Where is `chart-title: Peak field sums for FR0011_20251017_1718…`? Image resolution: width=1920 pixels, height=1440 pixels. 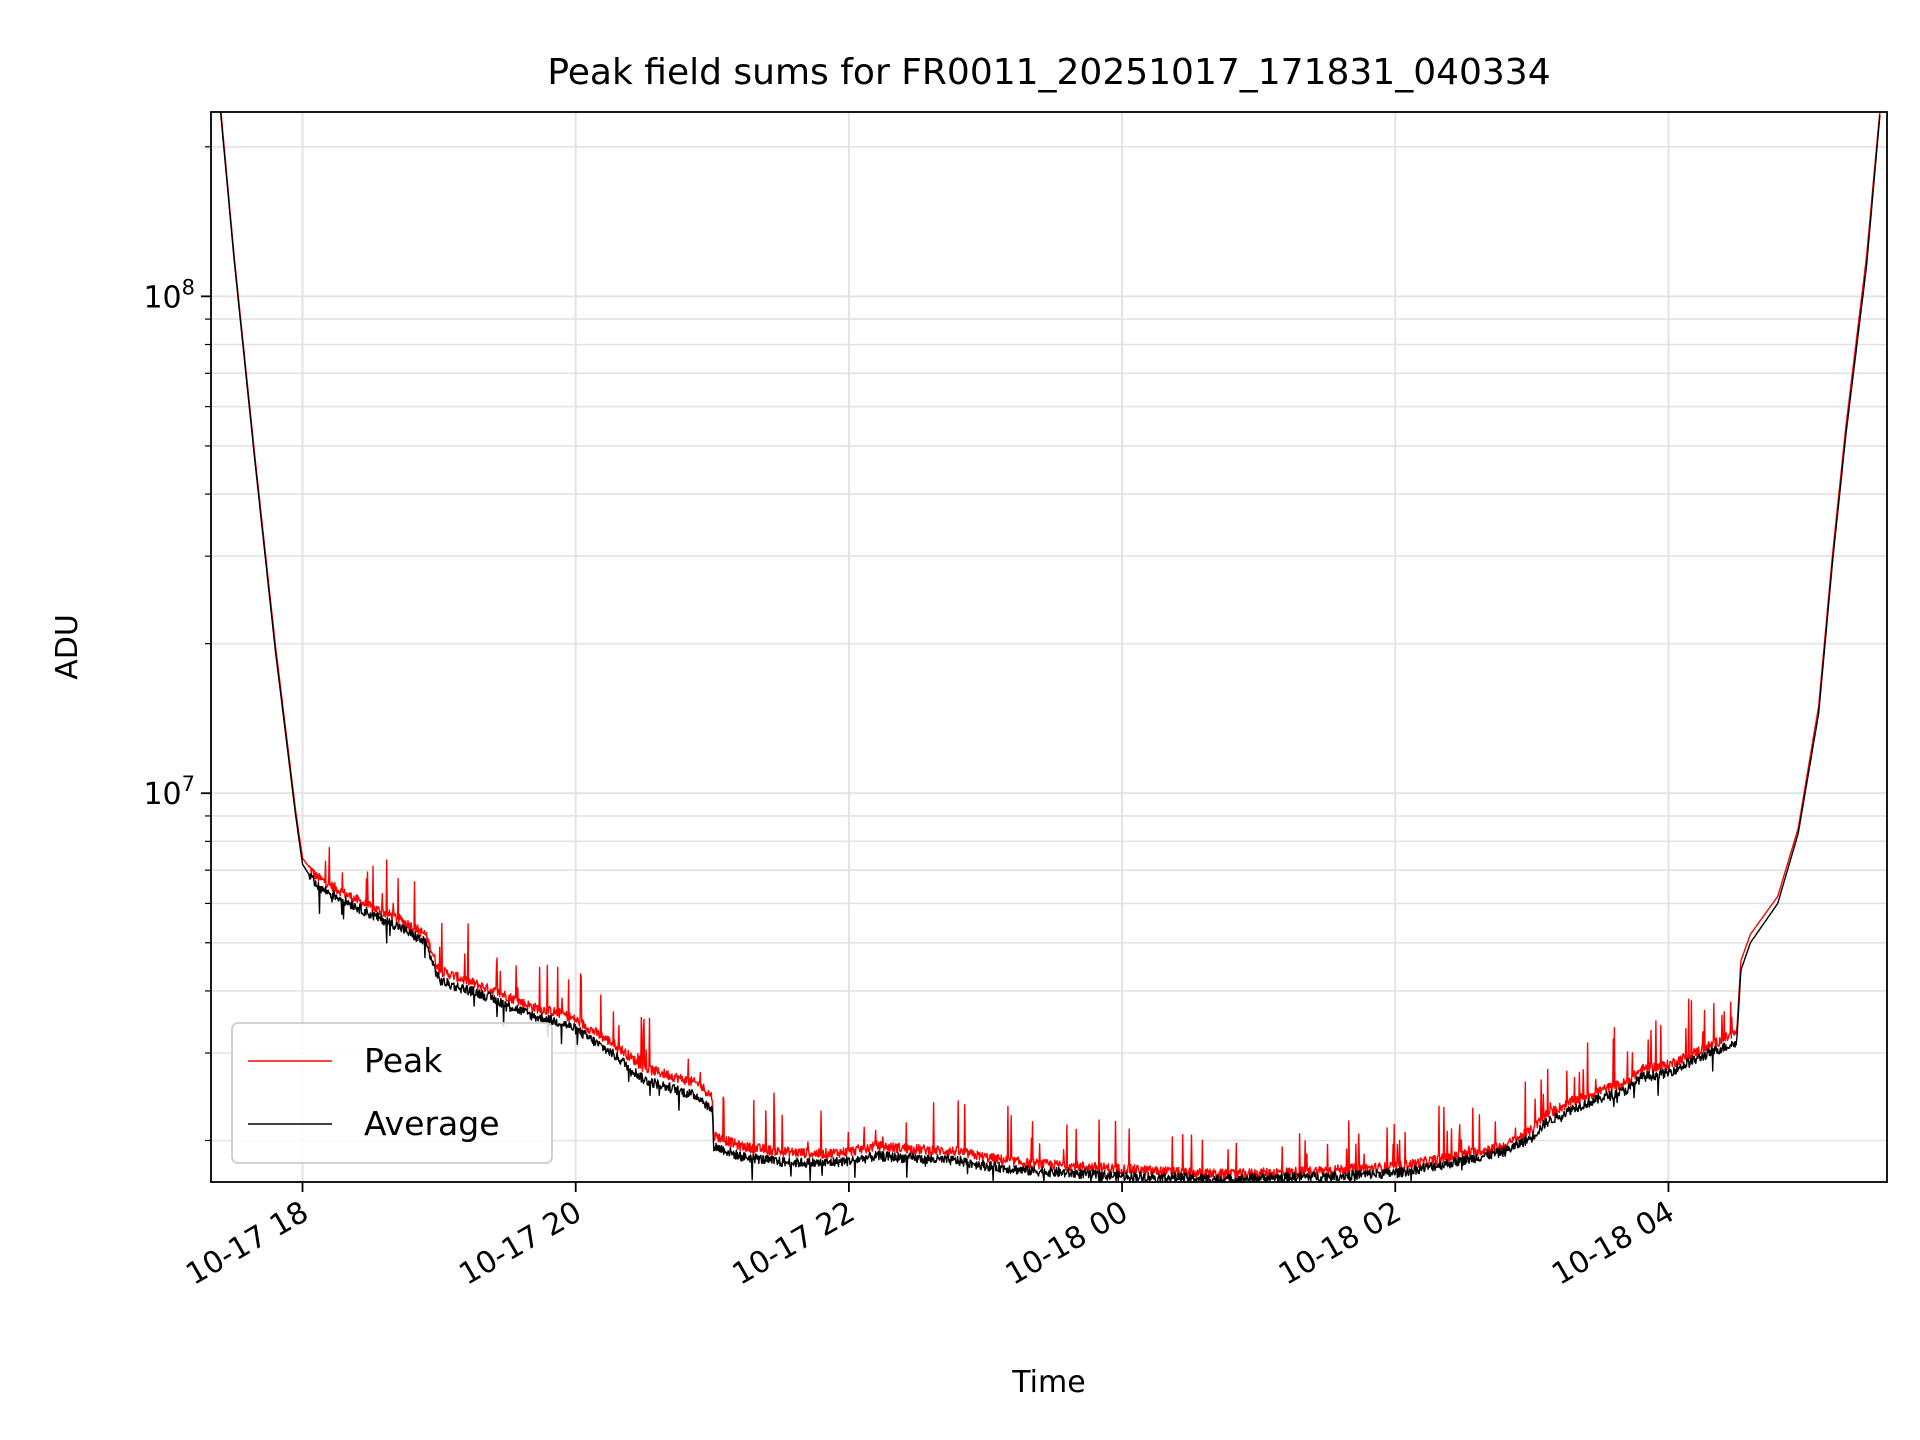
chart-title: Peak field sums for FR0011_20251017_1718… is located at coordinates (1048, 72).